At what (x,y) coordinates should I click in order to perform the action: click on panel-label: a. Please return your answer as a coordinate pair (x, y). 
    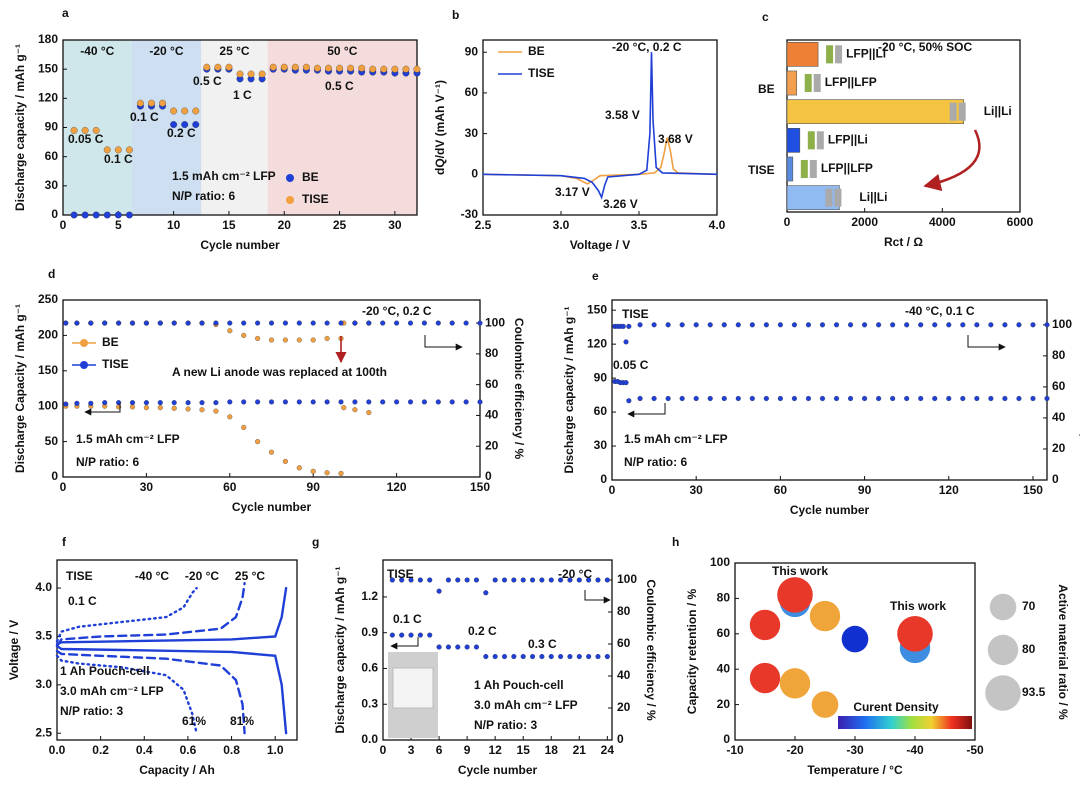
    Looking at the image, I should click on (65, 13).